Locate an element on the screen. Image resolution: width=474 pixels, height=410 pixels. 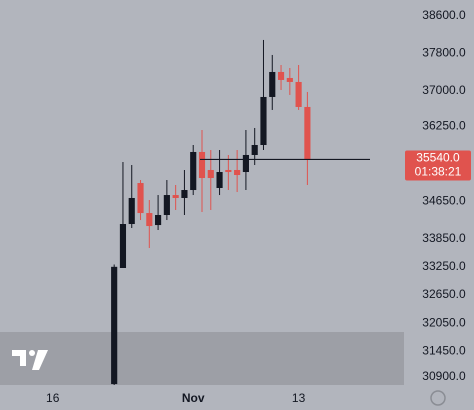
y-tick-label: 37000.0 is located at coordinates (444, 90).